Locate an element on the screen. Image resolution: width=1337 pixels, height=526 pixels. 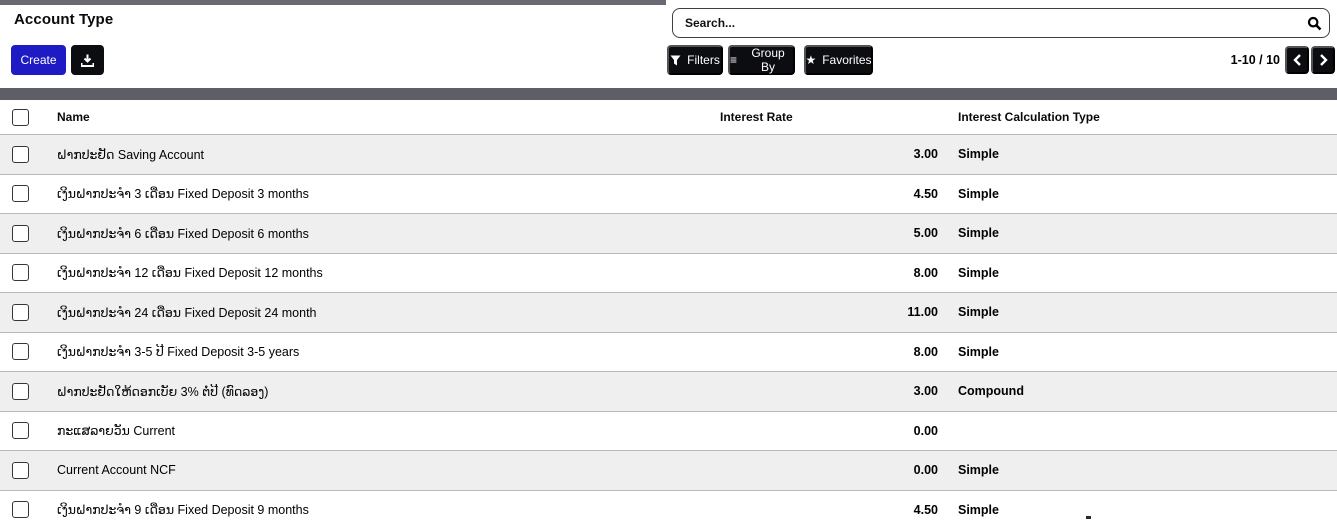
select-all-checkbox is located at coordinates (20, 117).